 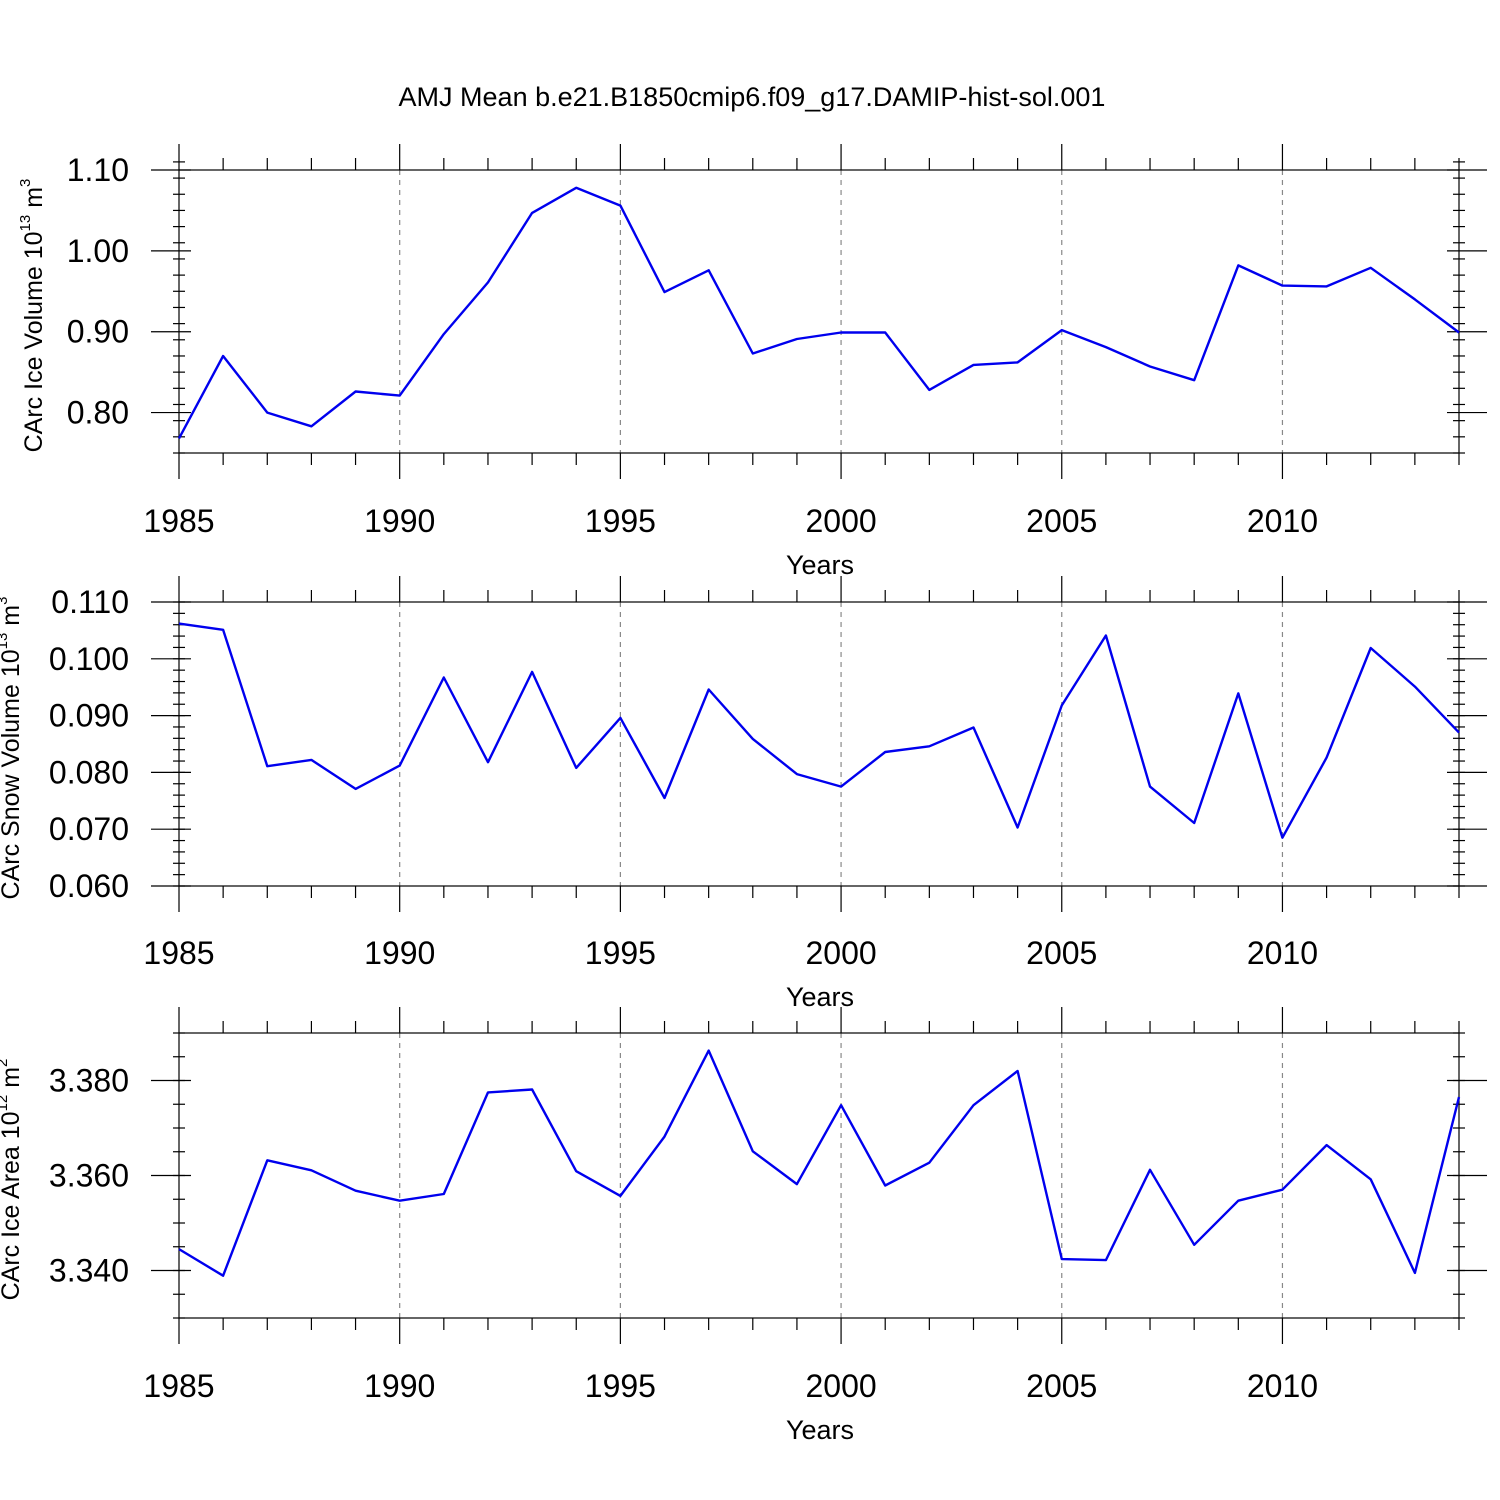 What do you see at coordinates (89, 829) in the screenshot?
I see `y-tick-label: 0.070` at bounding box center [89, 829].